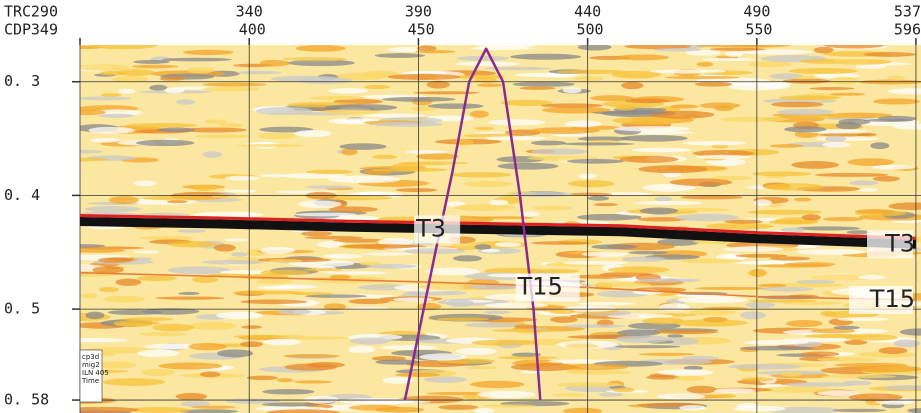 This screenshot has height=413, width=921. What do you see at coordinates (252, 30) in the screenshot?
I see `x2-tick-label: 400` at bounding box center [252, 30].